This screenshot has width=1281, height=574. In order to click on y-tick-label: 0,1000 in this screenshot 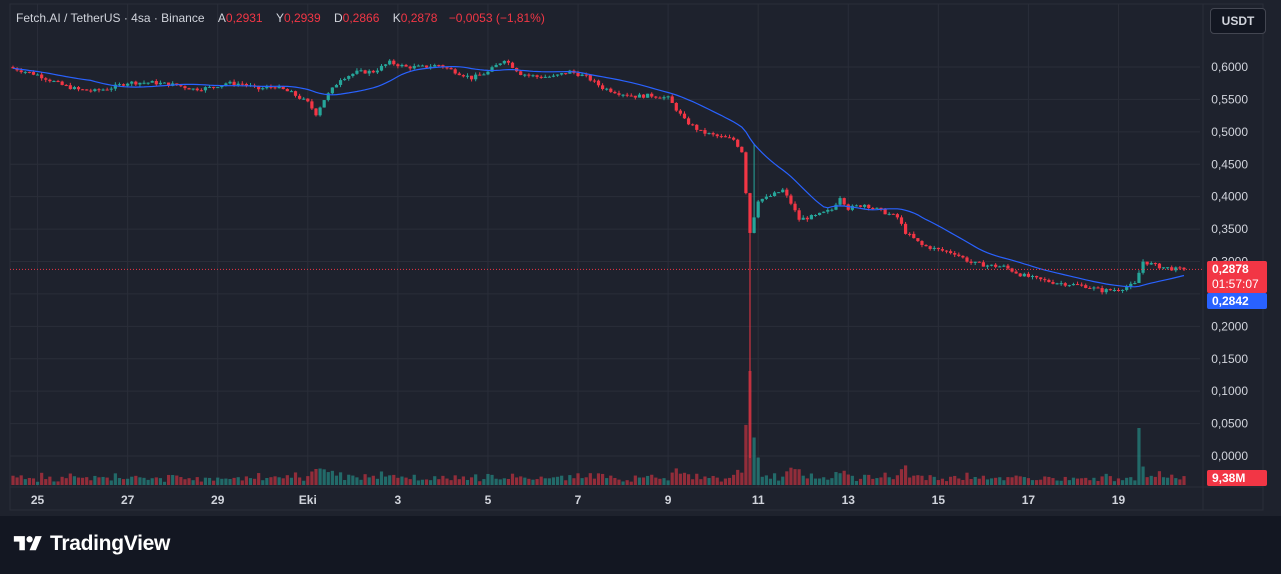, I will do `click(1229, 391)`.